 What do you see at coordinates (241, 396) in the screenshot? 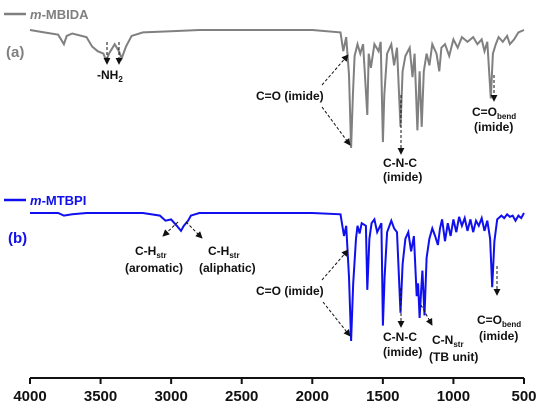
I see `x-tick-label: 2500` at bounding box center [241, 396].